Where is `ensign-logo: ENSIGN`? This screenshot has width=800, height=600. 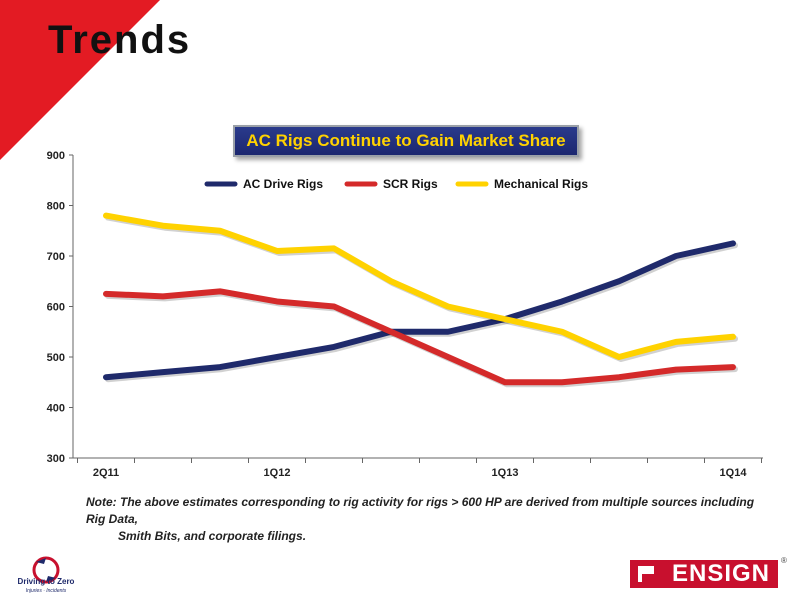
ensign-logo: ENSIGN is located at coordinates (704, 574).